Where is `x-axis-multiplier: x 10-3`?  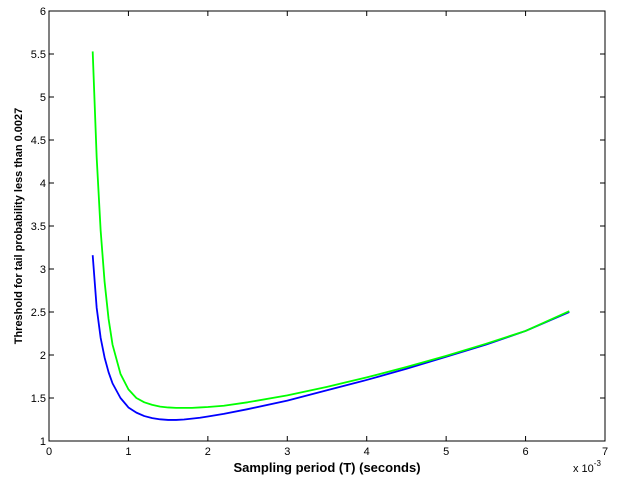 x-axis-multiplier: x 10-3 is located at coordinates (587, 467).